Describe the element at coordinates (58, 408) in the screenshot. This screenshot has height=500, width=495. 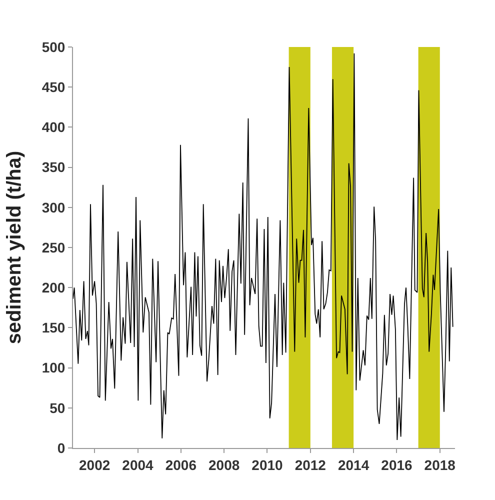
I see `y-tick-label: 50` at that location.